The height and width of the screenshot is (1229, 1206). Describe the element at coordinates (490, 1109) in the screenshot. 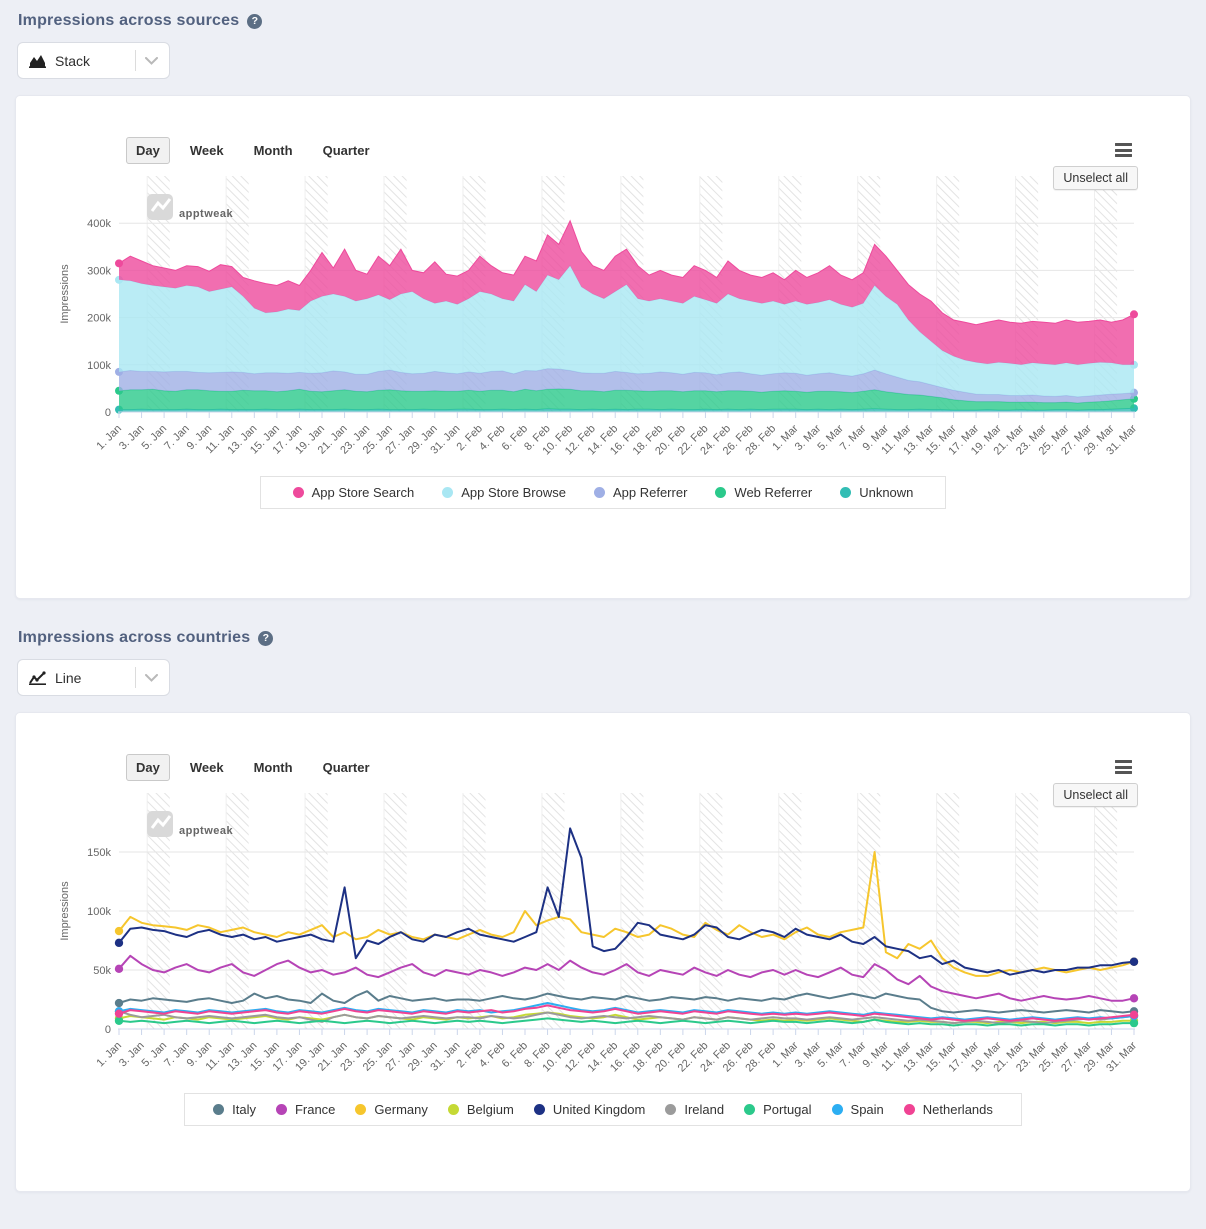

I see `legend-label: Belgium` at that location.